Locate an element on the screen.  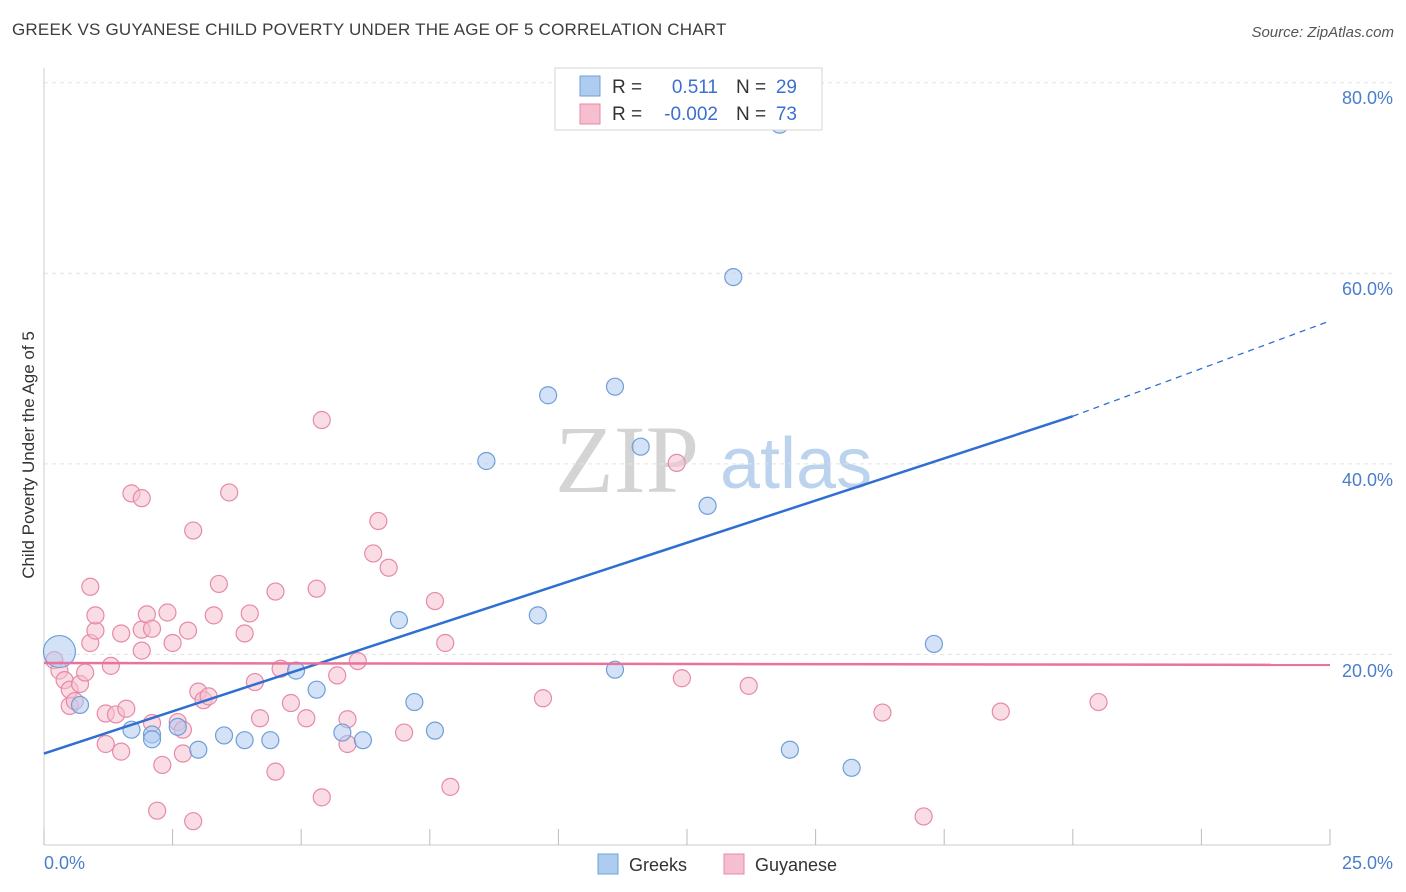
y-axis-label: Child Poverty Under the Age of 5 is located at coordinates (28, 455).